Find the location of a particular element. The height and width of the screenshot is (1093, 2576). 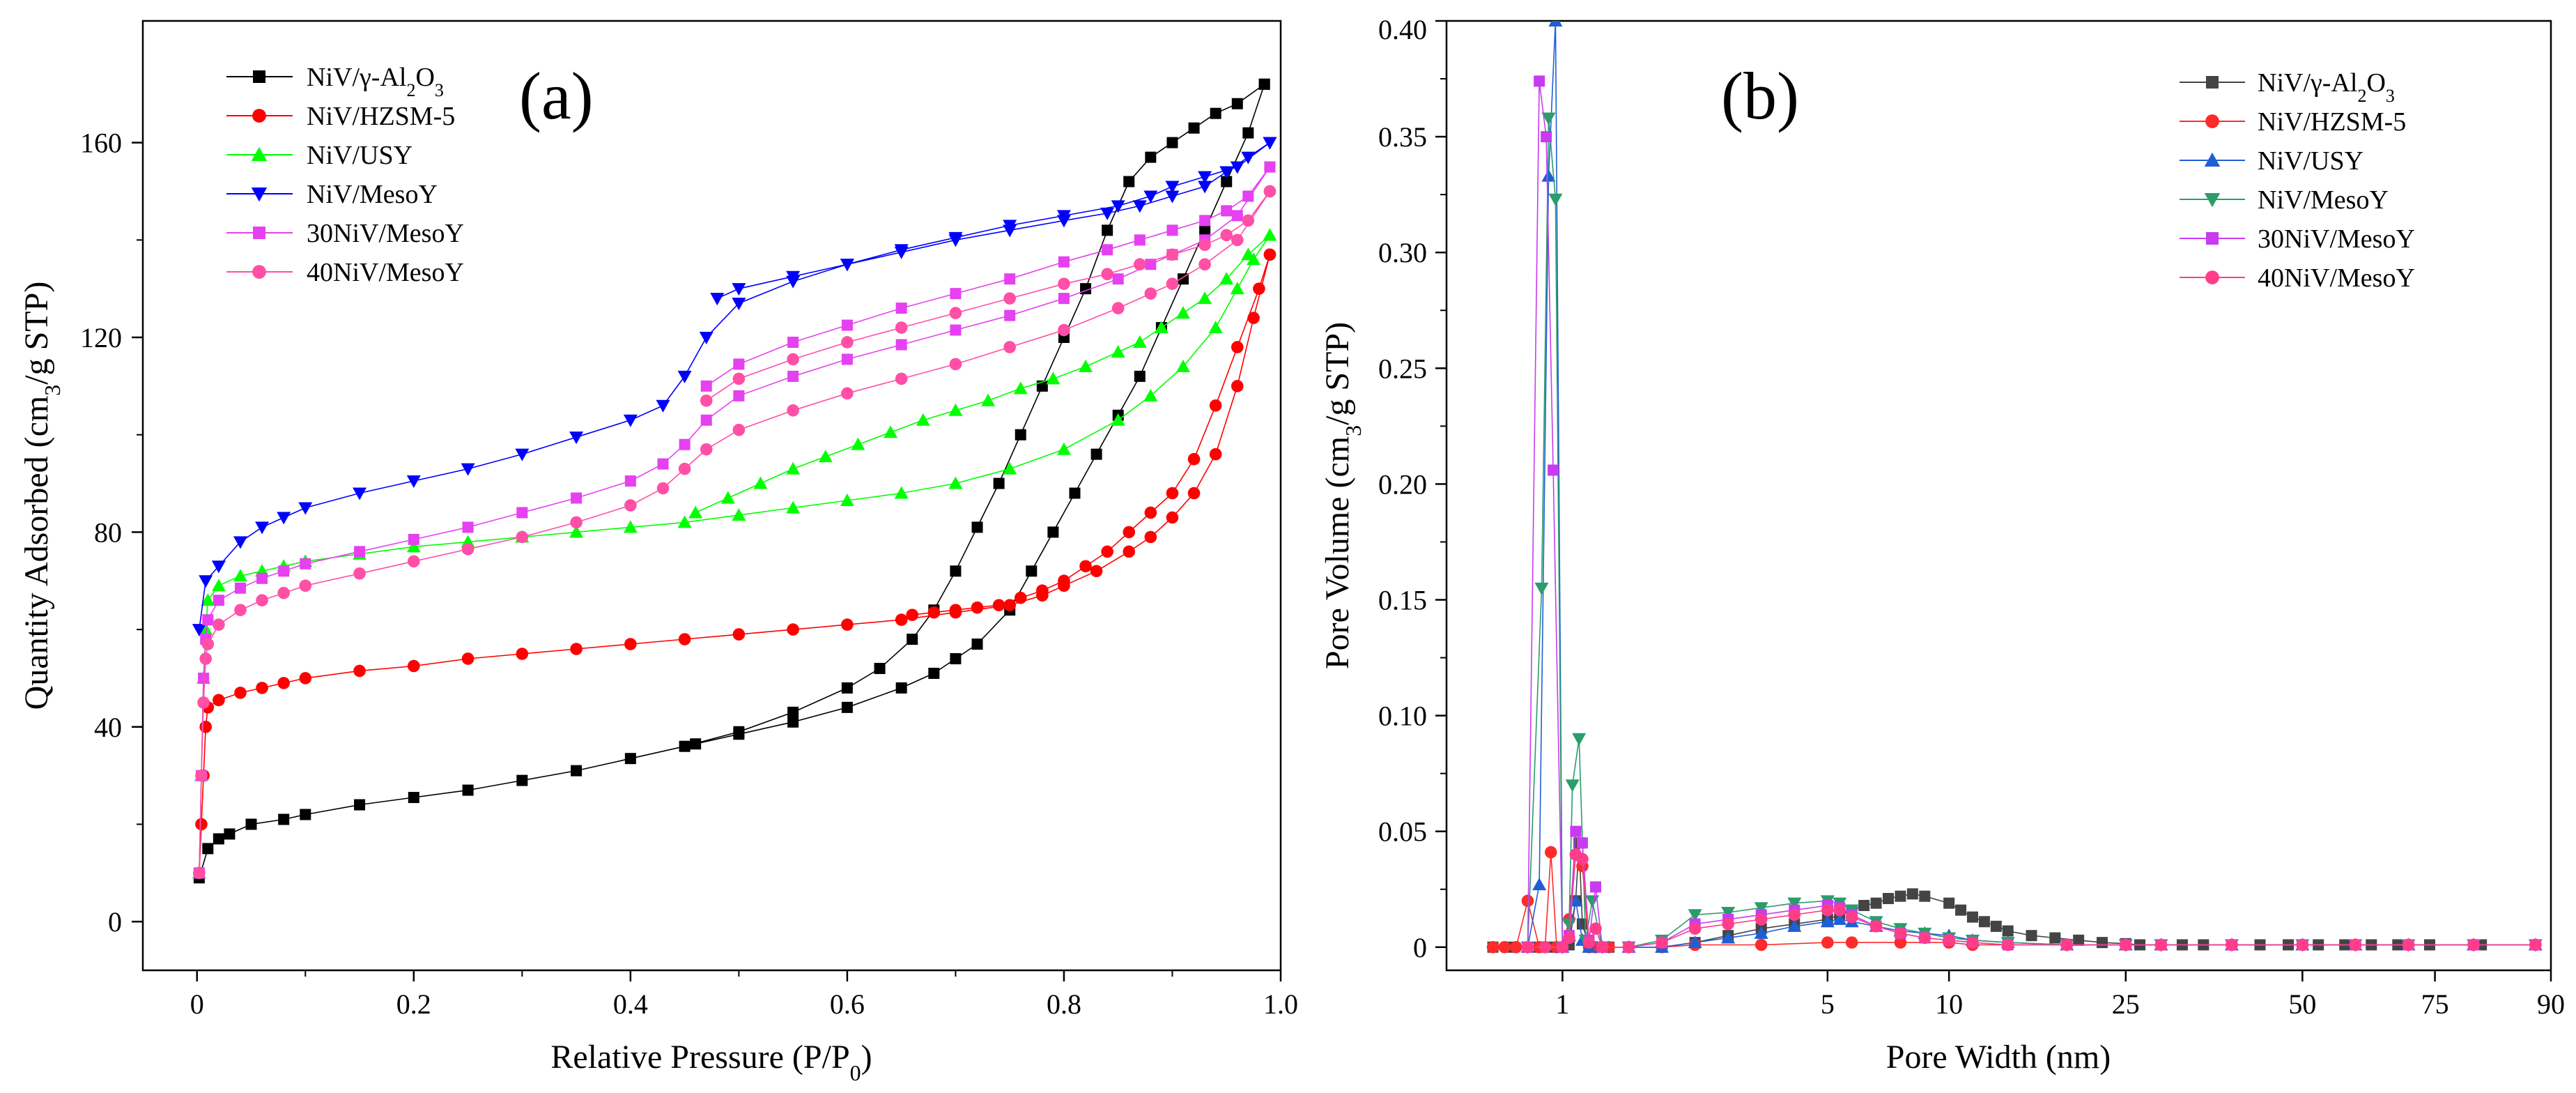

panel-b-ylabel: Pore Volume (cm3/g STP) is located at coordinates (1342, 496).